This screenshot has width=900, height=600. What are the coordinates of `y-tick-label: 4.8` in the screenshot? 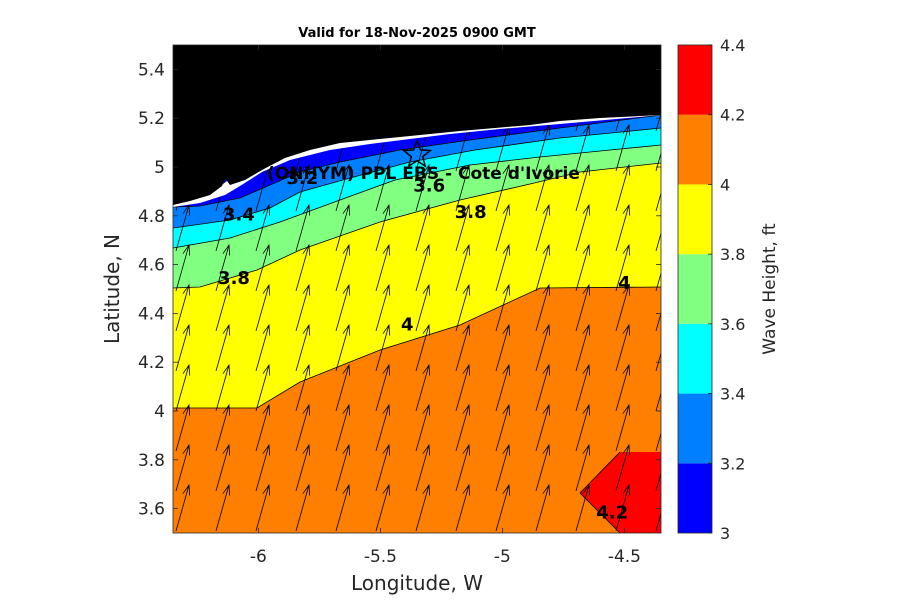 It's located at (151, 217).